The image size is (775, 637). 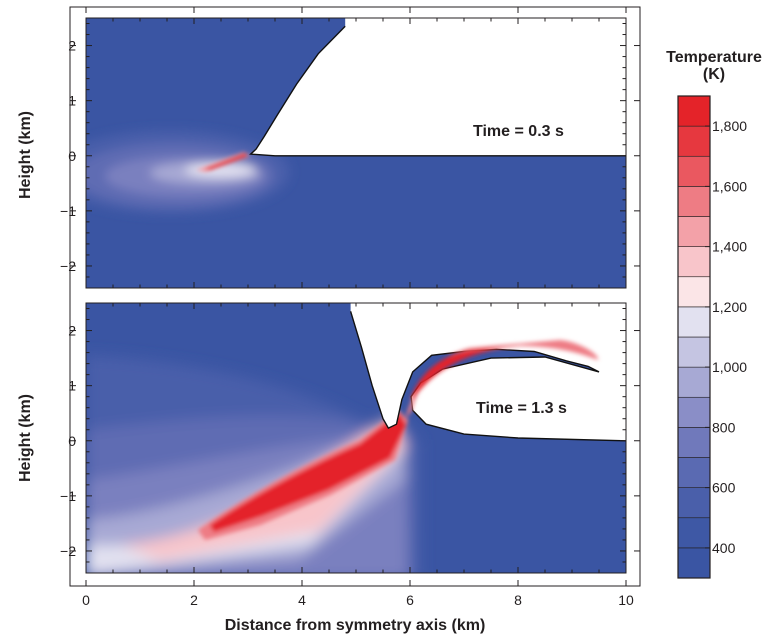 I want to click on colorbar-tick-label: 1,600, so click(x=729, y=186).